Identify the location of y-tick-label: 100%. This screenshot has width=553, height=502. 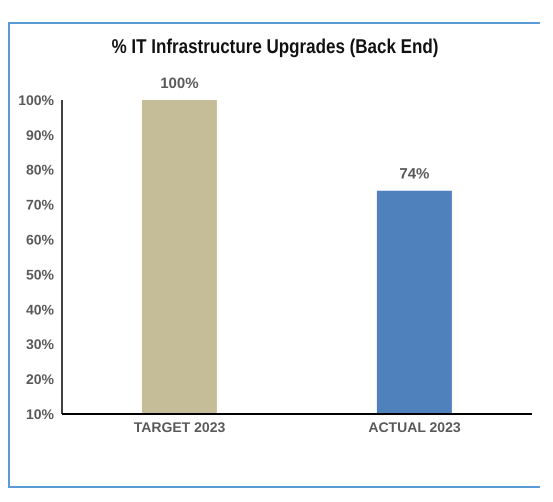
(36, 100).